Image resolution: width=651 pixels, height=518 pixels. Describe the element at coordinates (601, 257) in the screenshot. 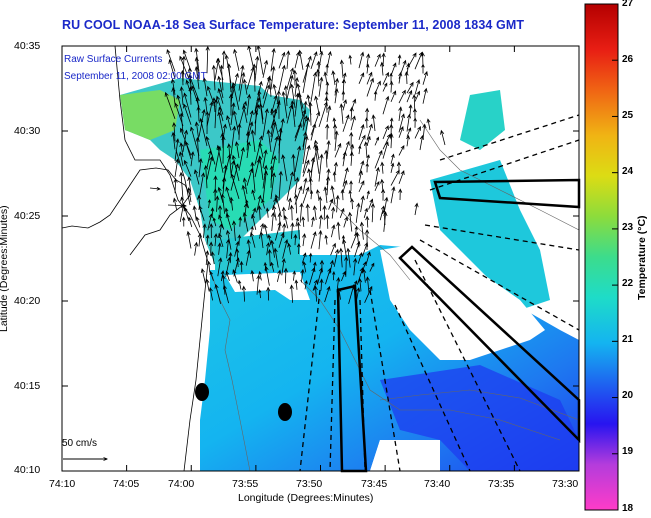

I see `colorbar` at that location.